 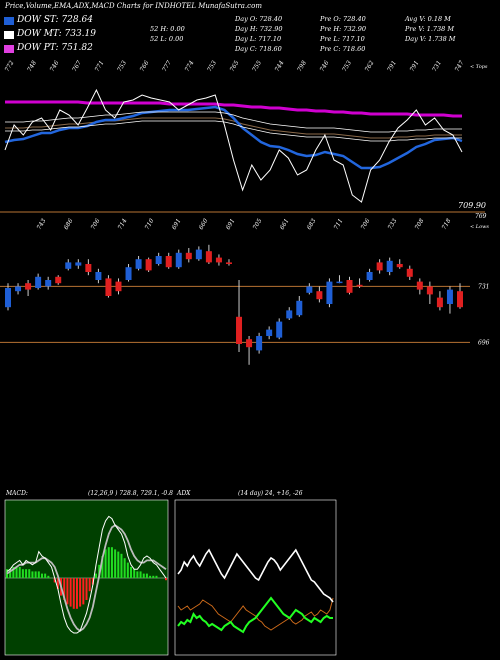 What do you see at coordinates (255, 575) in the screenshot?
I see `adx-line` at bounding box center [255, 575].